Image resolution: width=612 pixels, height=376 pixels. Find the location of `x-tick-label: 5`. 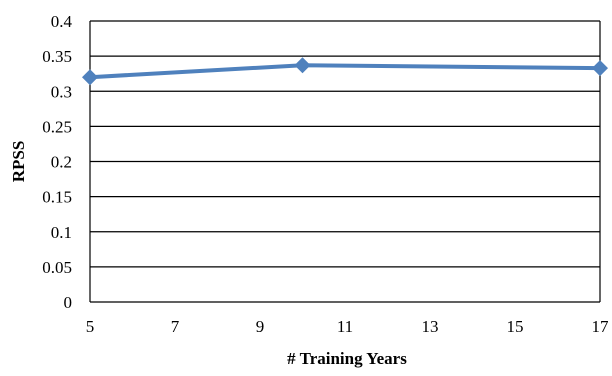

x-tick-label: 5 is located at coordinates (90, 326).